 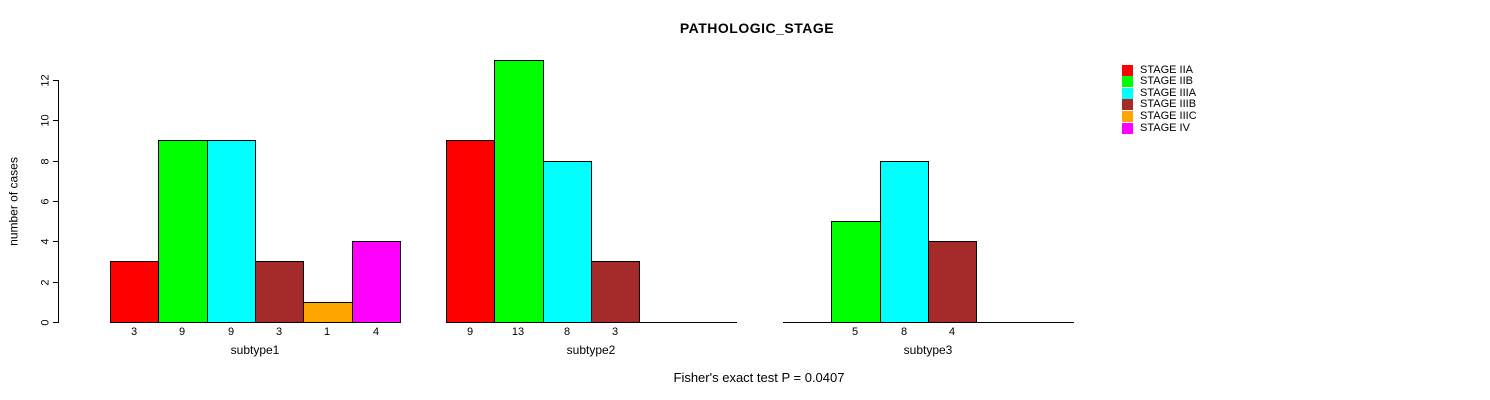 I want to click on bar-subtype1-stage-iiic, so click(x=328, y=312).